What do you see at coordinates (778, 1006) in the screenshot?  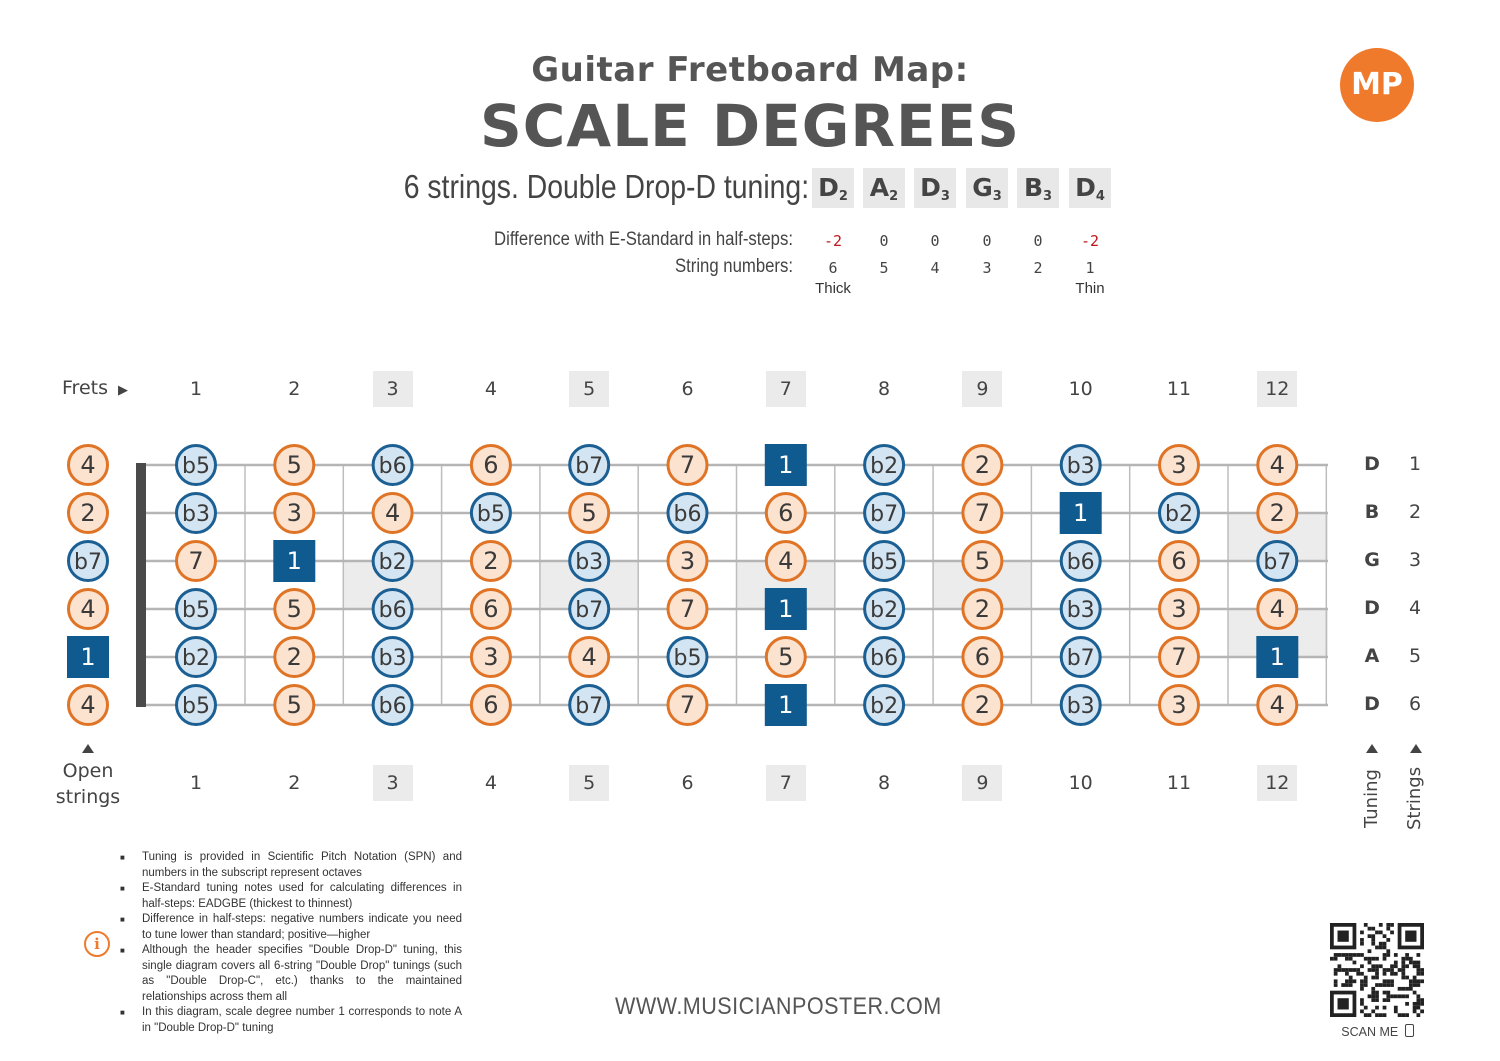 I see `website-link: WWW.MUSICIANPOSTER.COM` at bounding box center [778, 1006].